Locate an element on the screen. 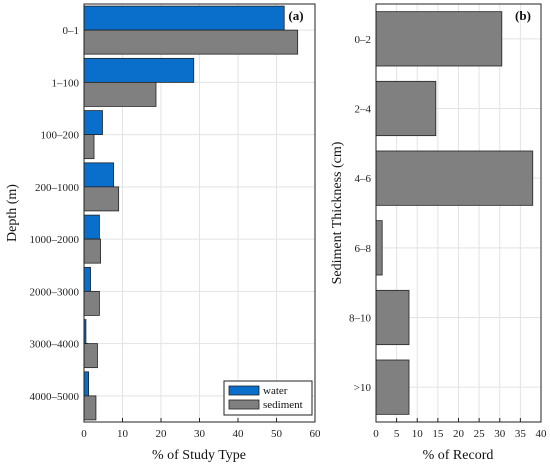 The width and height of the screenshot is (550, 466). legend-swatch-water is located at coordinates (244, 390).